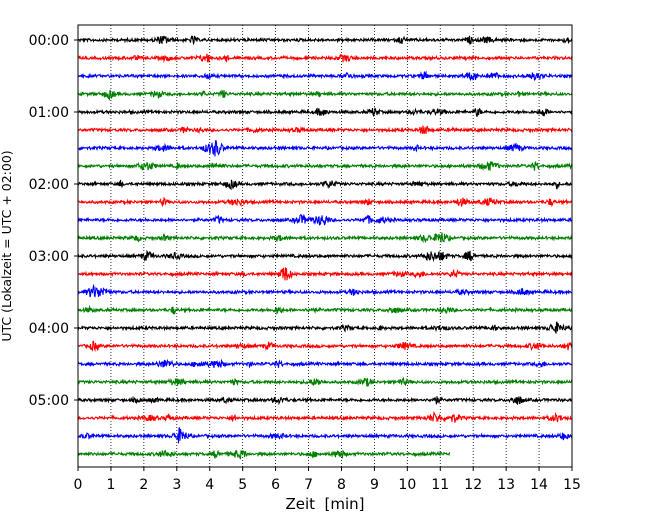  Describe the element at coordinates (539, 485) in the screenshot. I see `x-tick-label: 14` at that location.